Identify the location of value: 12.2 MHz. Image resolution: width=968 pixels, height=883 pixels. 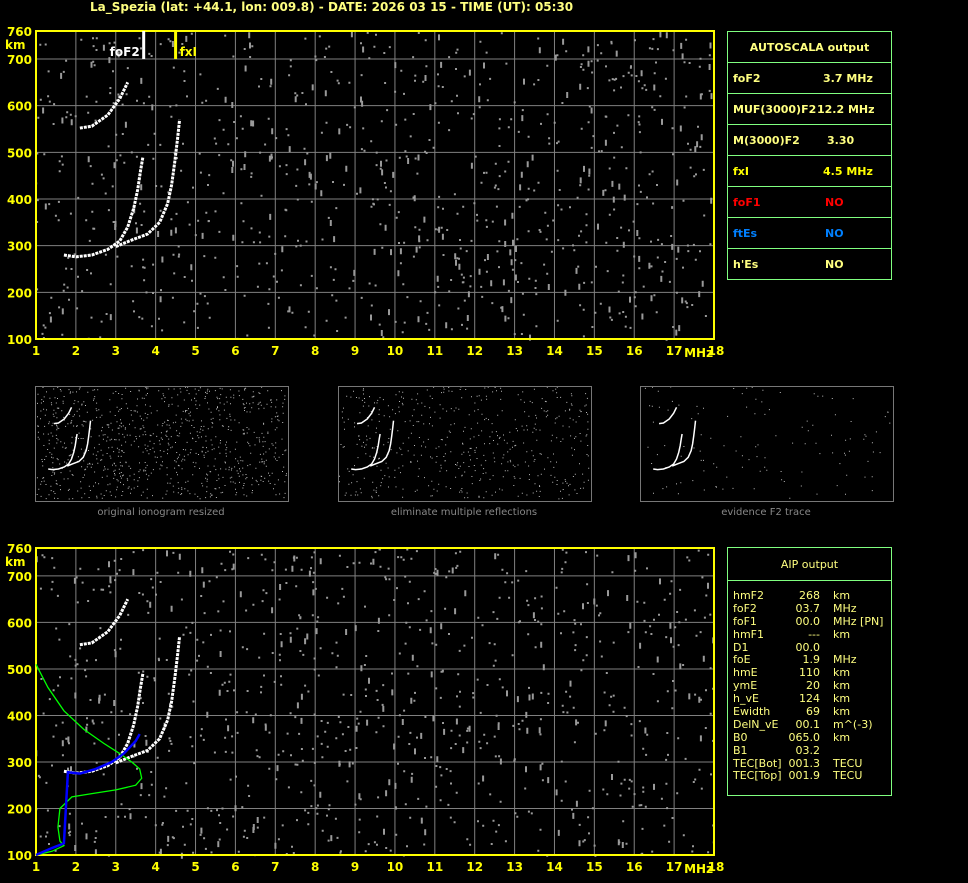
(846, 109).